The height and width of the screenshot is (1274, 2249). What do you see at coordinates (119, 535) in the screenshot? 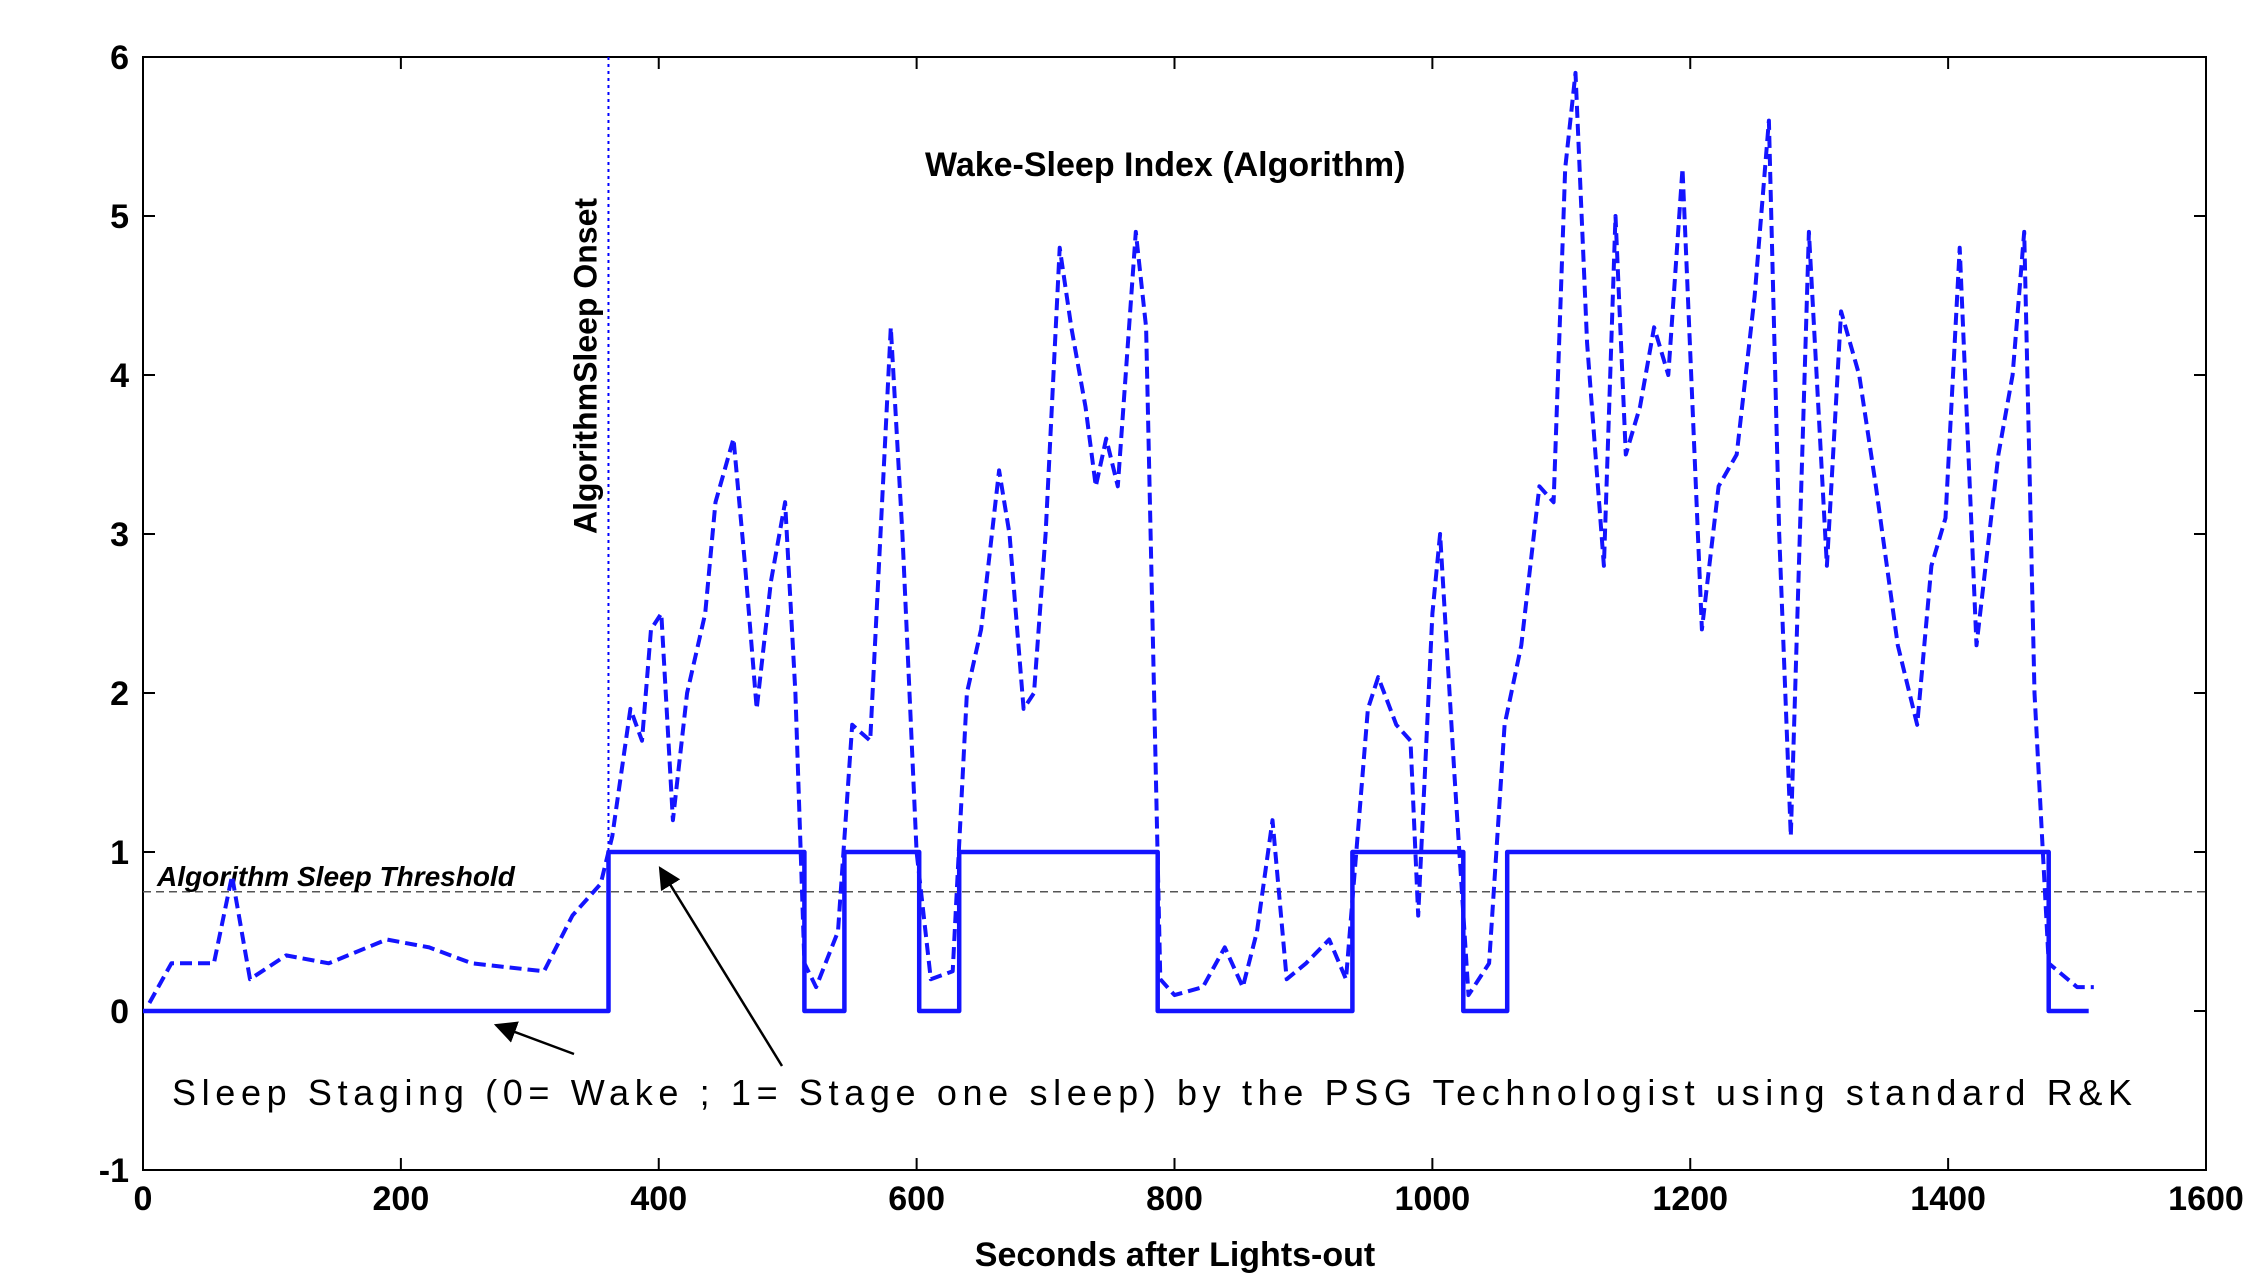
I see `y-tick-label: 3` at bounding box center [119, 535].